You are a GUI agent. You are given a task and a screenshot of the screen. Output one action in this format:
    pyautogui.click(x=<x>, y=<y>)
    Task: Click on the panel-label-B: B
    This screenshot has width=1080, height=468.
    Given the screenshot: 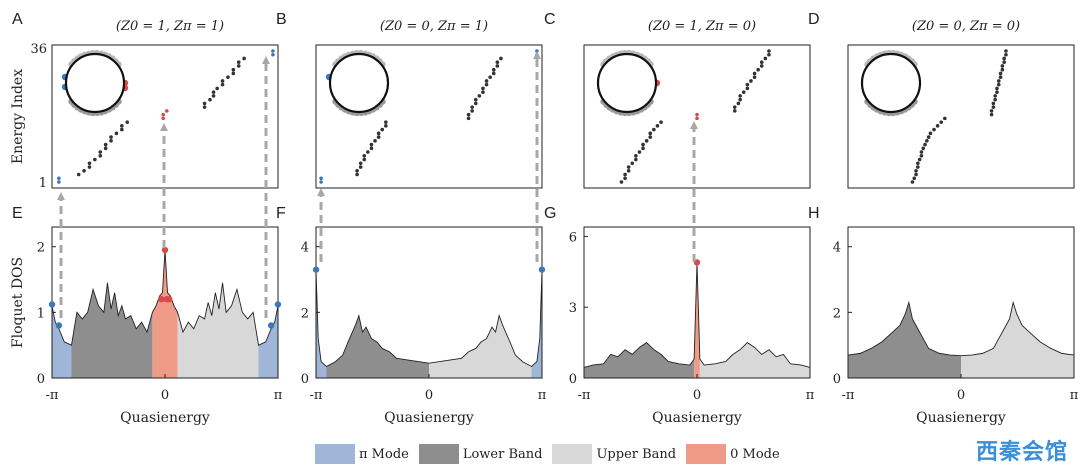 What is the action you would take?
    pyautogui.click(x=281, y=19)
    